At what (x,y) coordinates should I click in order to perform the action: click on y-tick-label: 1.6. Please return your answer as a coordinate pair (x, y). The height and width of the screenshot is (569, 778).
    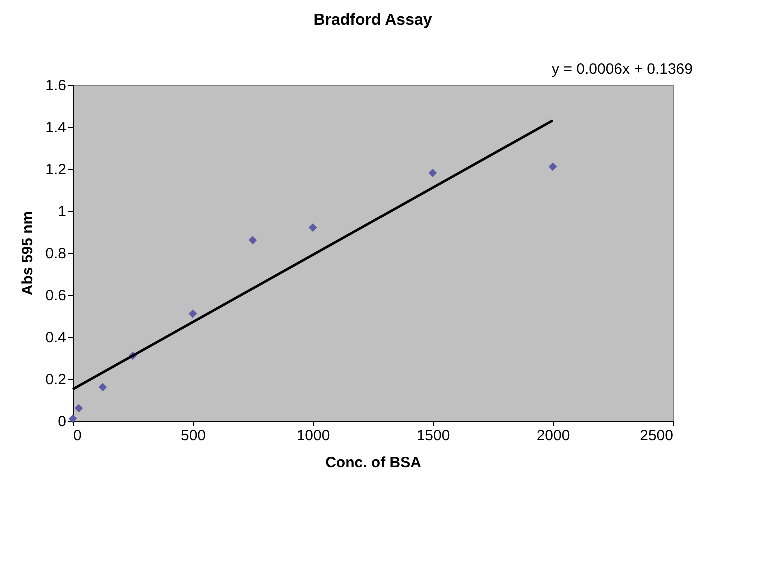
    Looking at the image, I should click on (56, 86).